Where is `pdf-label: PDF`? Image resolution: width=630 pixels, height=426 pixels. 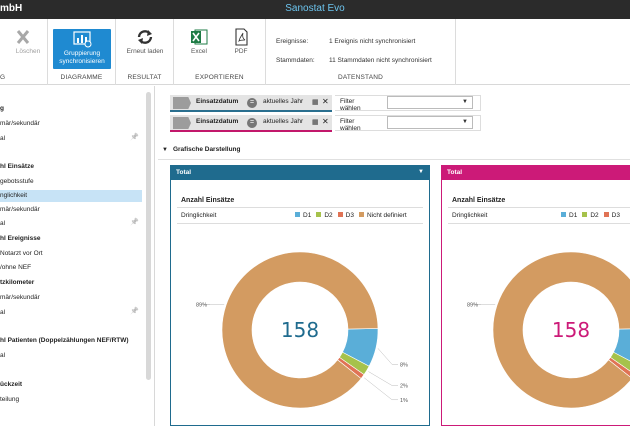 pdf-label: PDF is located at coordinates (241, 51).